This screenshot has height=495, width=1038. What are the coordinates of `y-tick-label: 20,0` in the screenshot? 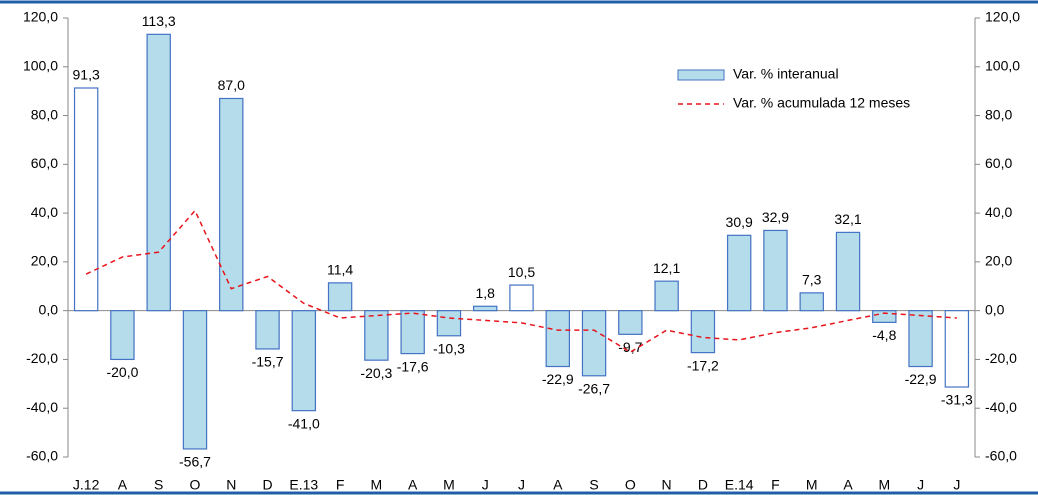 It's located at (44, 261).